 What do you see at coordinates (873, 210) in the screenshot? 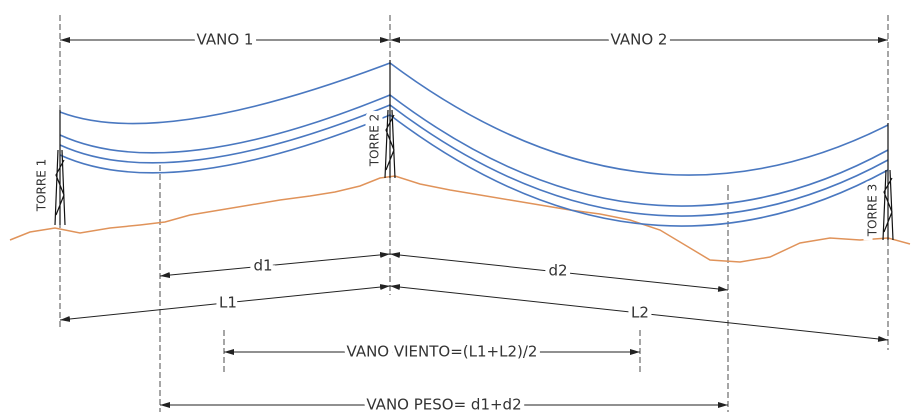
I see `tower-label: TORRE 3` at bounding box center [873, 210].